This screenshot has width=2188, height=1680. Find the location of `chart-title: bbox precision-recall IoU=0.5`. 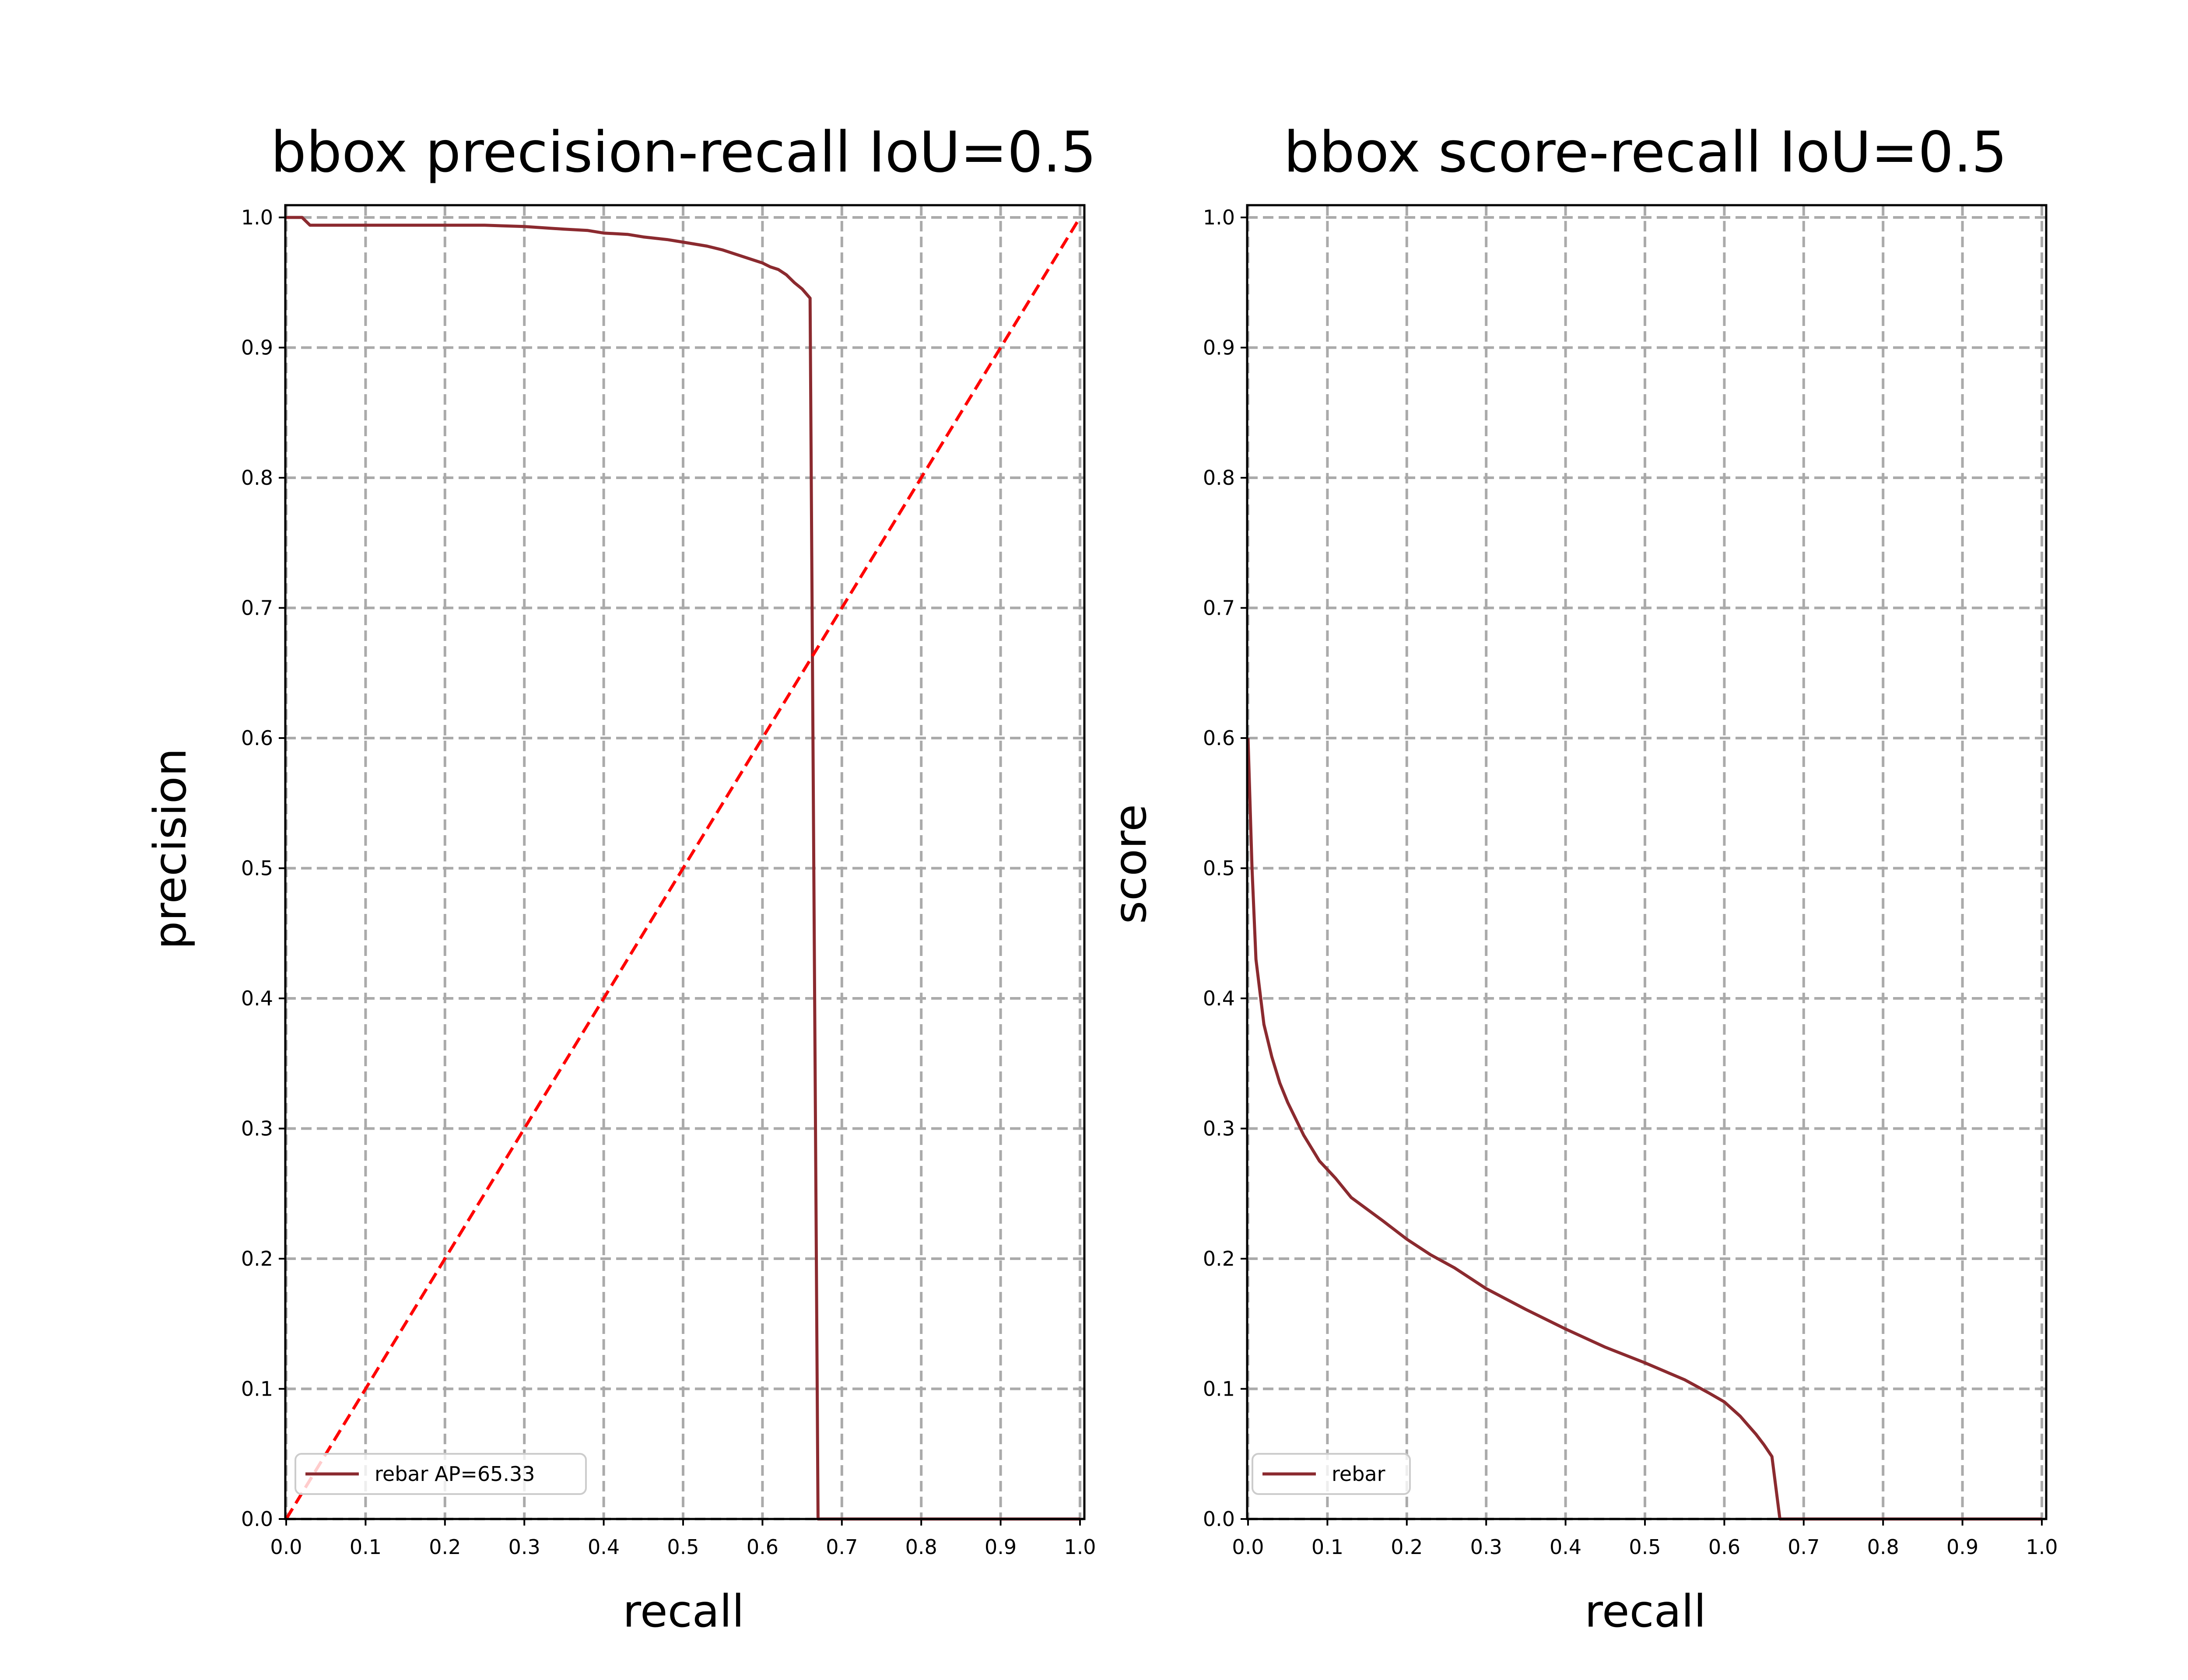

chart-title: bbox precision-recall IoU=0.5 is located at coordinates (684, 152).